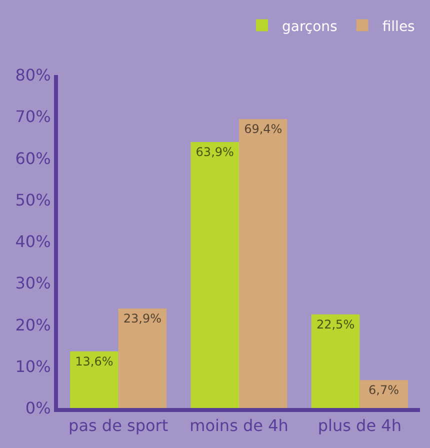 The width and height of the screenshot is (430, 448). What do you see at coordinates (142, 319) in the screenshot?
I see `data-label: 23,9%` at bounding box center [142, 319].